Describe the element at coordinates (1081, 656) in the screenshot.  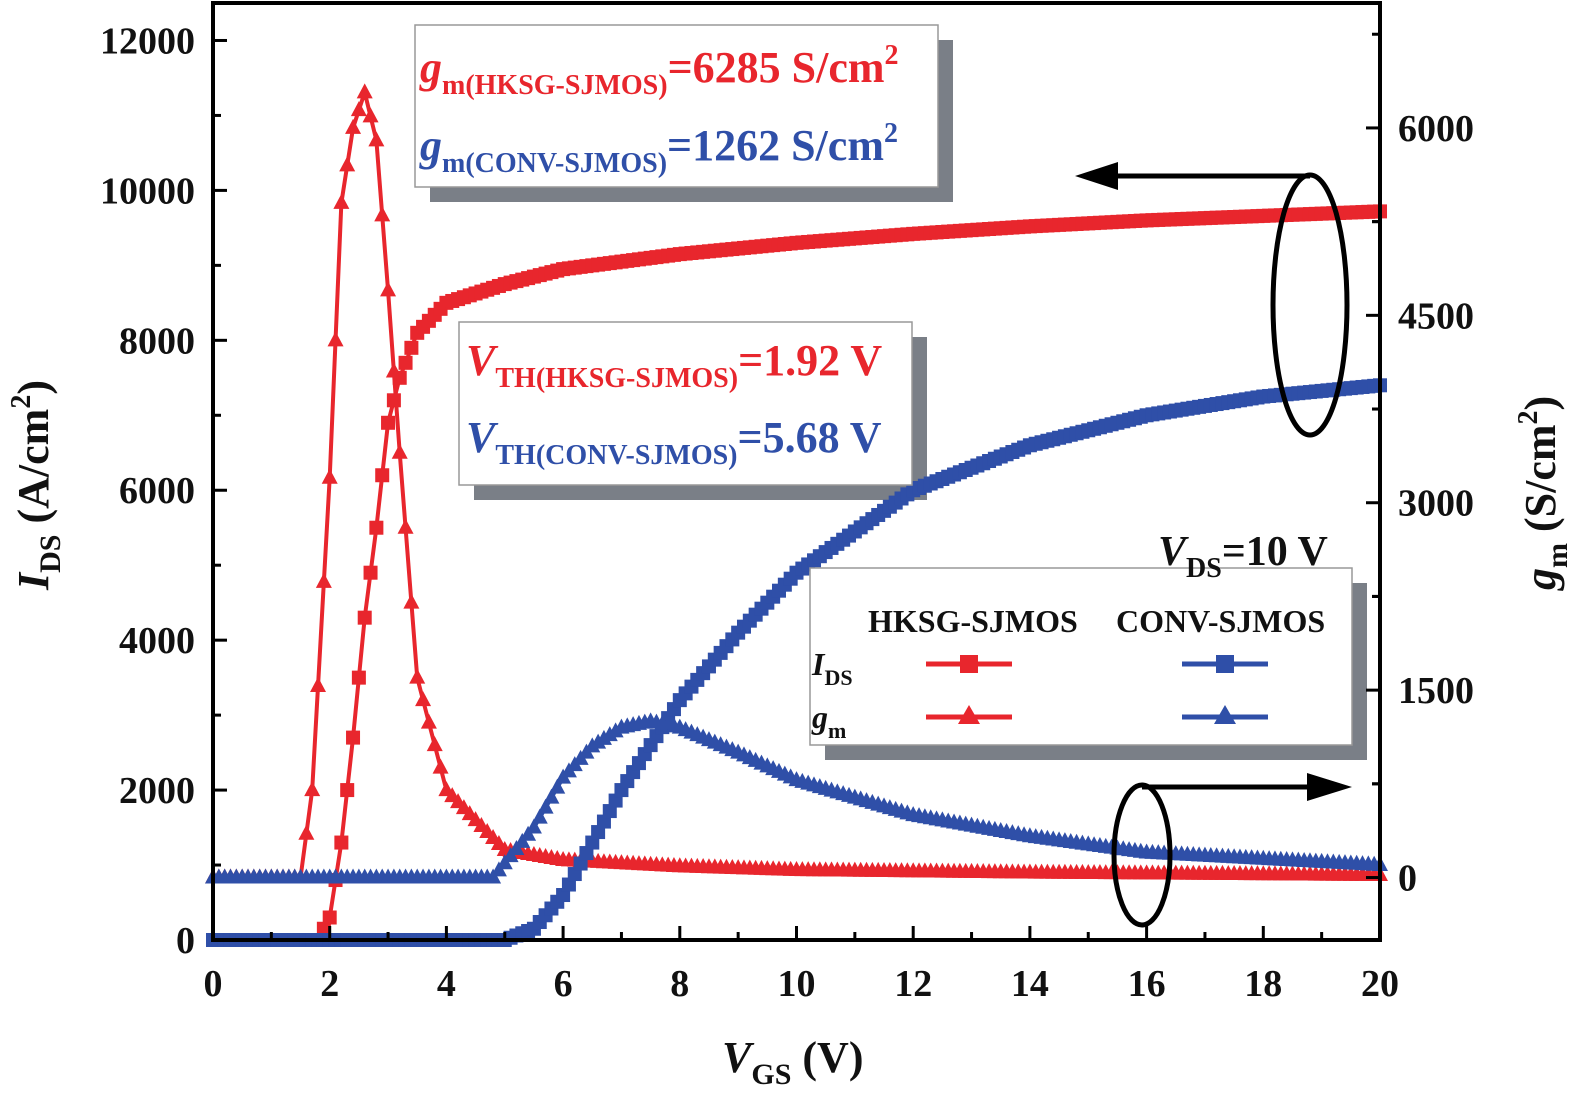
I see `legend-box` at that location.